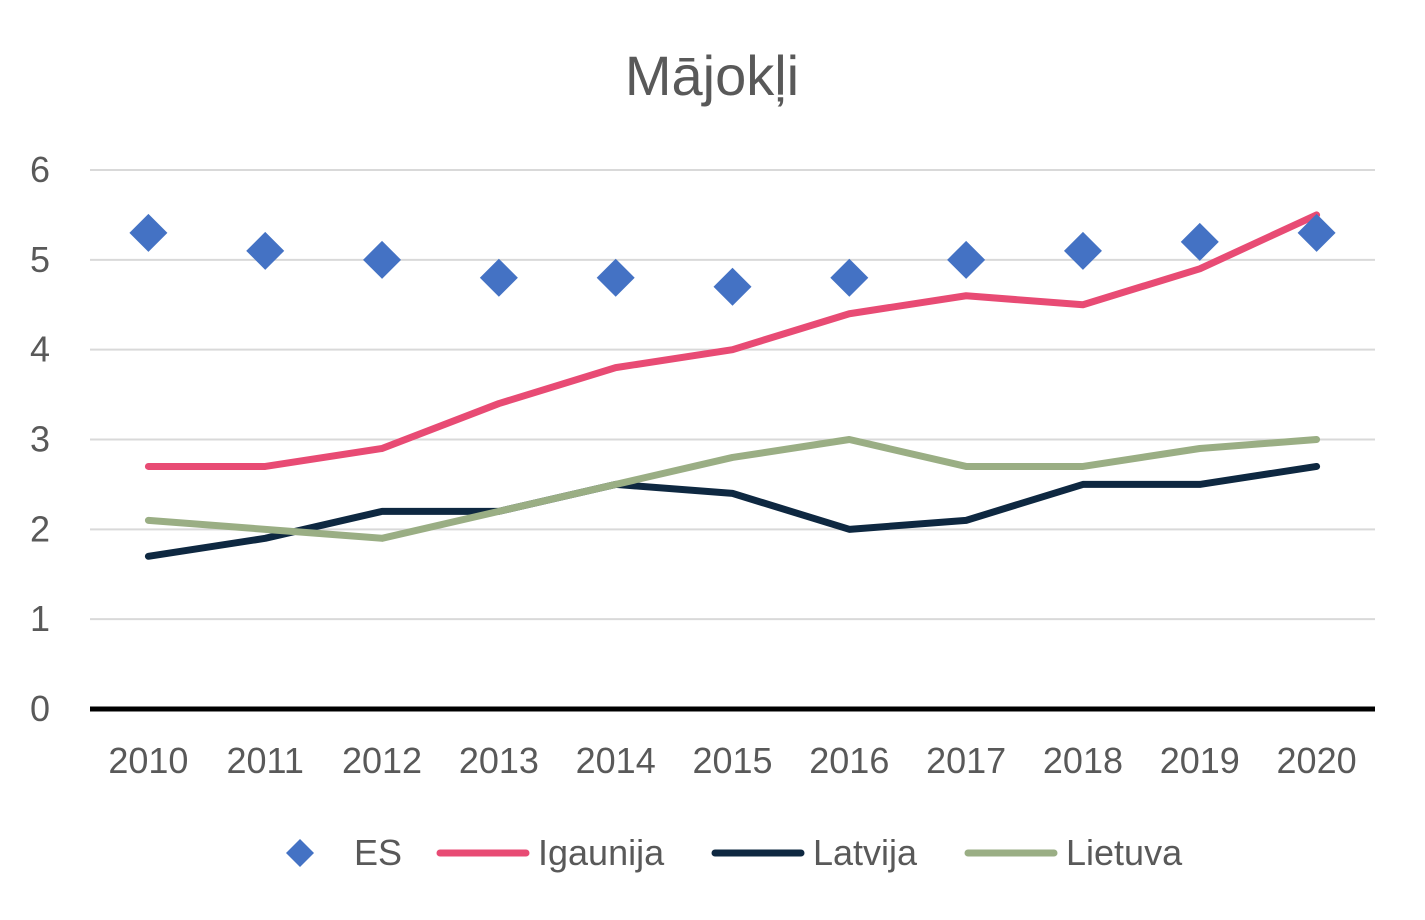  Describe the element at coordinates (40, 618) in the screenshot. I see `y-tick-label: 1` at that location.